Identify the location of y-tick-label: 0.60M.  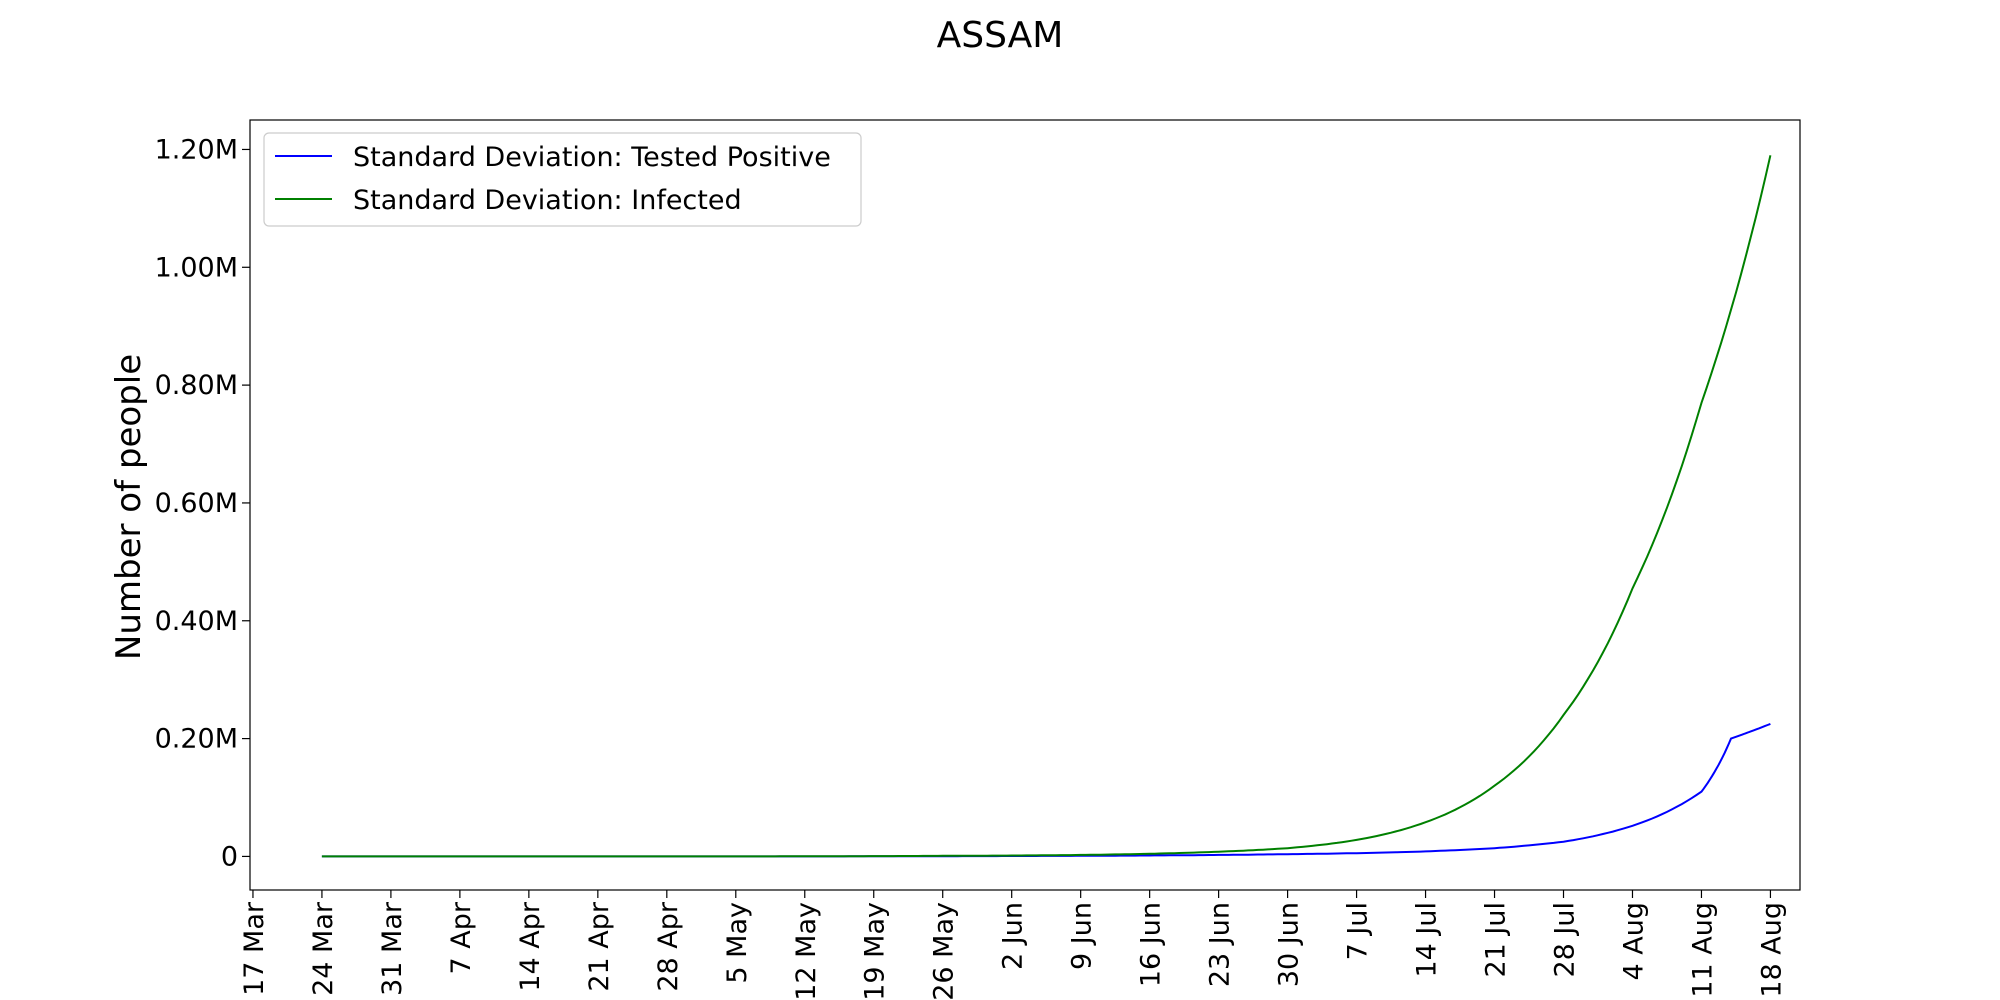
(196, 503).